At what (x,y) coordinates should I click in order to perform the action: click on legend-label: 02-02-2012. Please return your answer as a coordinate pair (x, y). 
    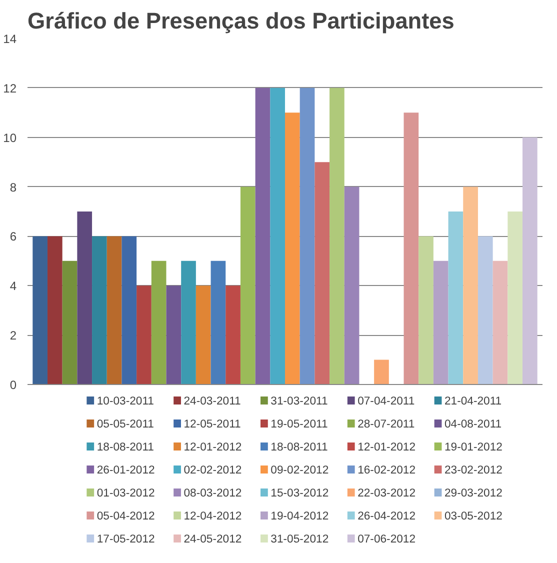
    Looking at the image, I should click on (213, 470).